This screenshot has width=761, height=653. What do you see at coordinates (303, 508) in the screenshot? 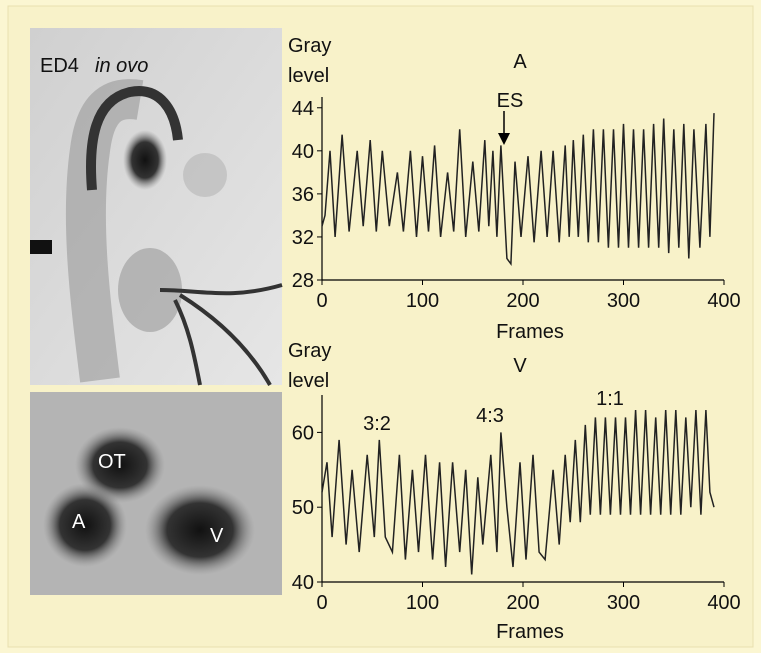
I see `y-tick-label: 50` at bounding box center [303, 508].